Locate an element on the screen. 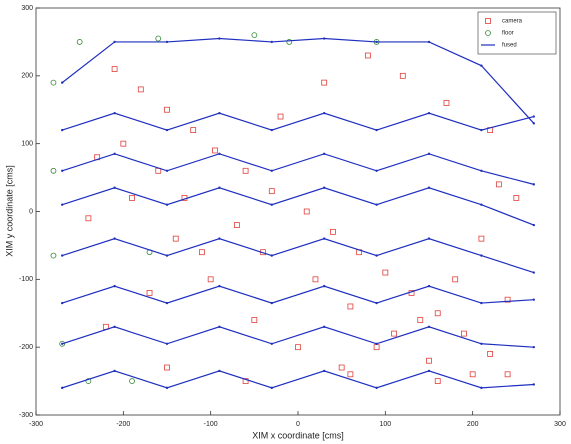 The height and width of the screenshot is (444, 571). legend-label: camera is located at coordinates (512, 22).